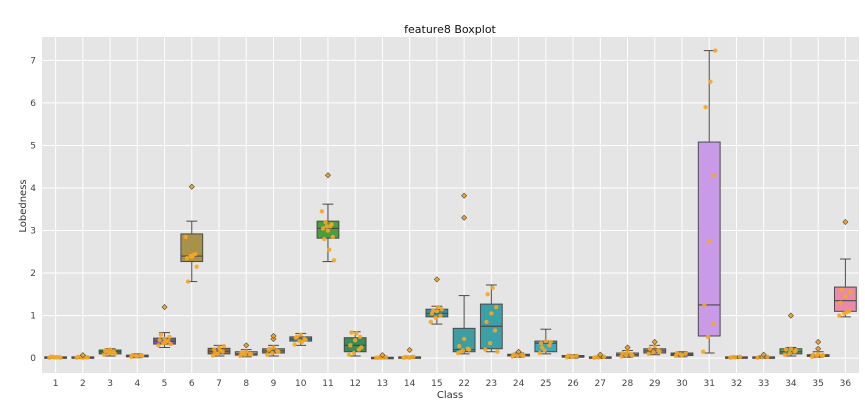  I want to click on x-tick-label: 34, so click(791, 384).